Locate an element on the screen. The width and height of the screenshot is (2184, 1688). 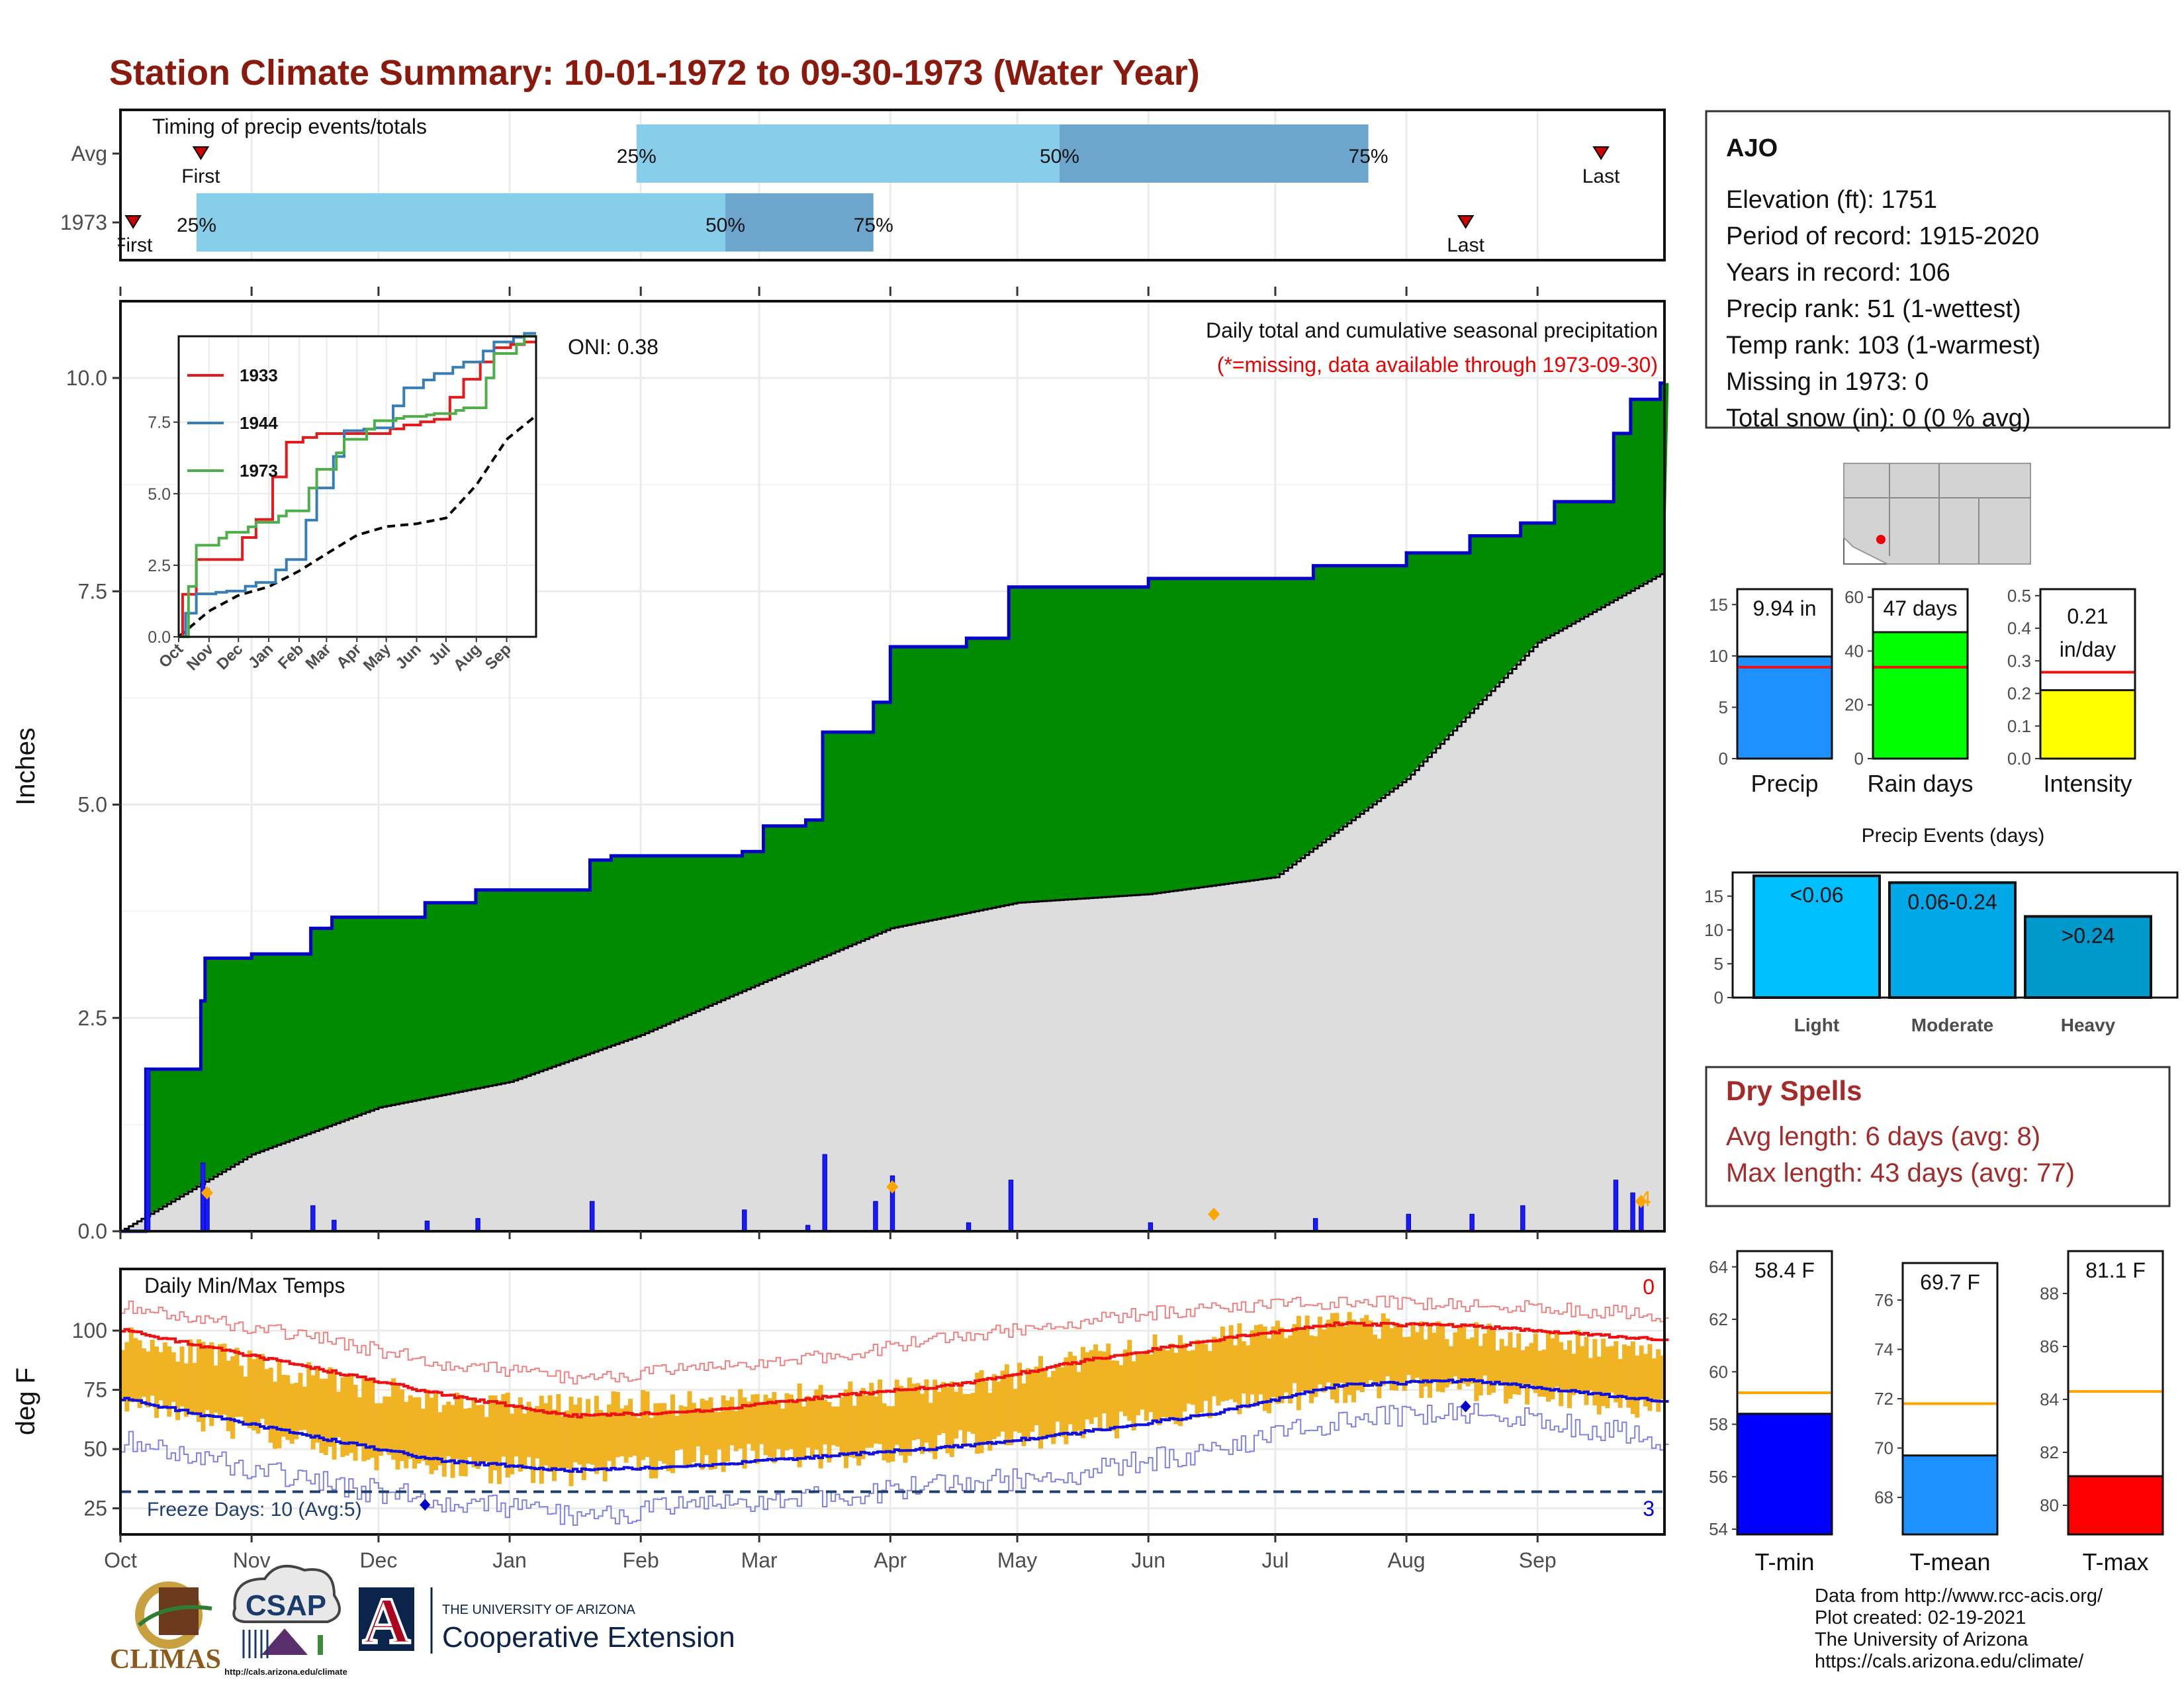
temp-panel-frame is located at coordinates (893, 1402).